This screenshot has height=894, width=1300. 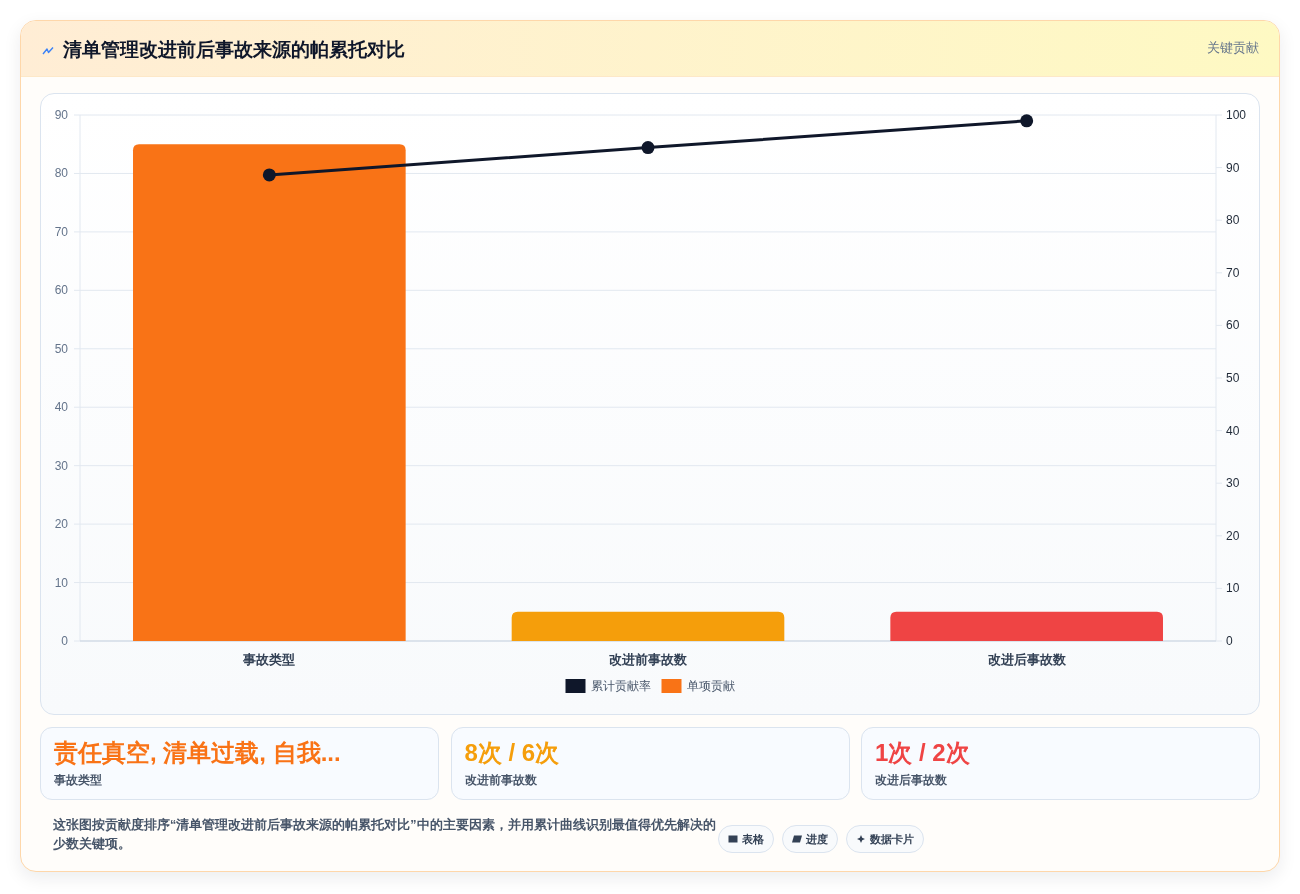 What do you see at coordinates (1233, 535) in the screenshot?
I see `y2-tick-label: 20` at bounding box center [1233, 535].